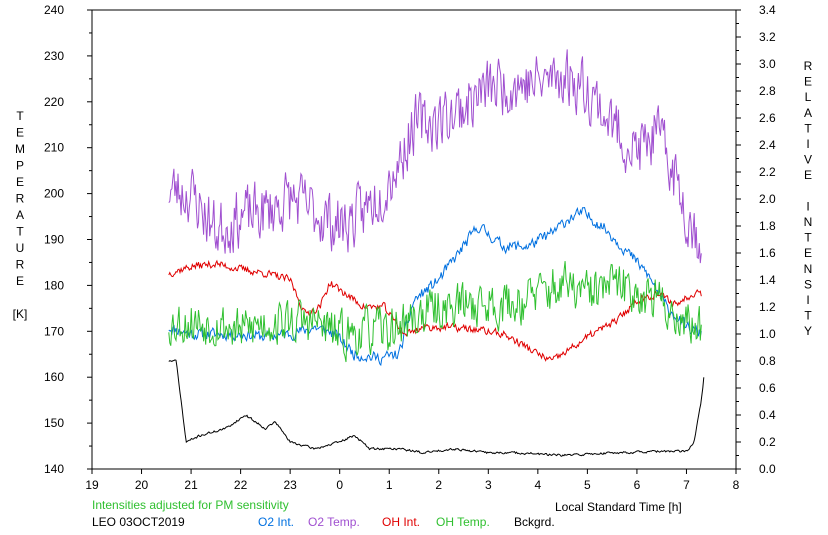 The height and width of the screenshot is (535, 828). What do you see at coordinates (54, 56) in the screenshot?
I see `y-left-tick-label: 230` at bounding box center [54, 56].